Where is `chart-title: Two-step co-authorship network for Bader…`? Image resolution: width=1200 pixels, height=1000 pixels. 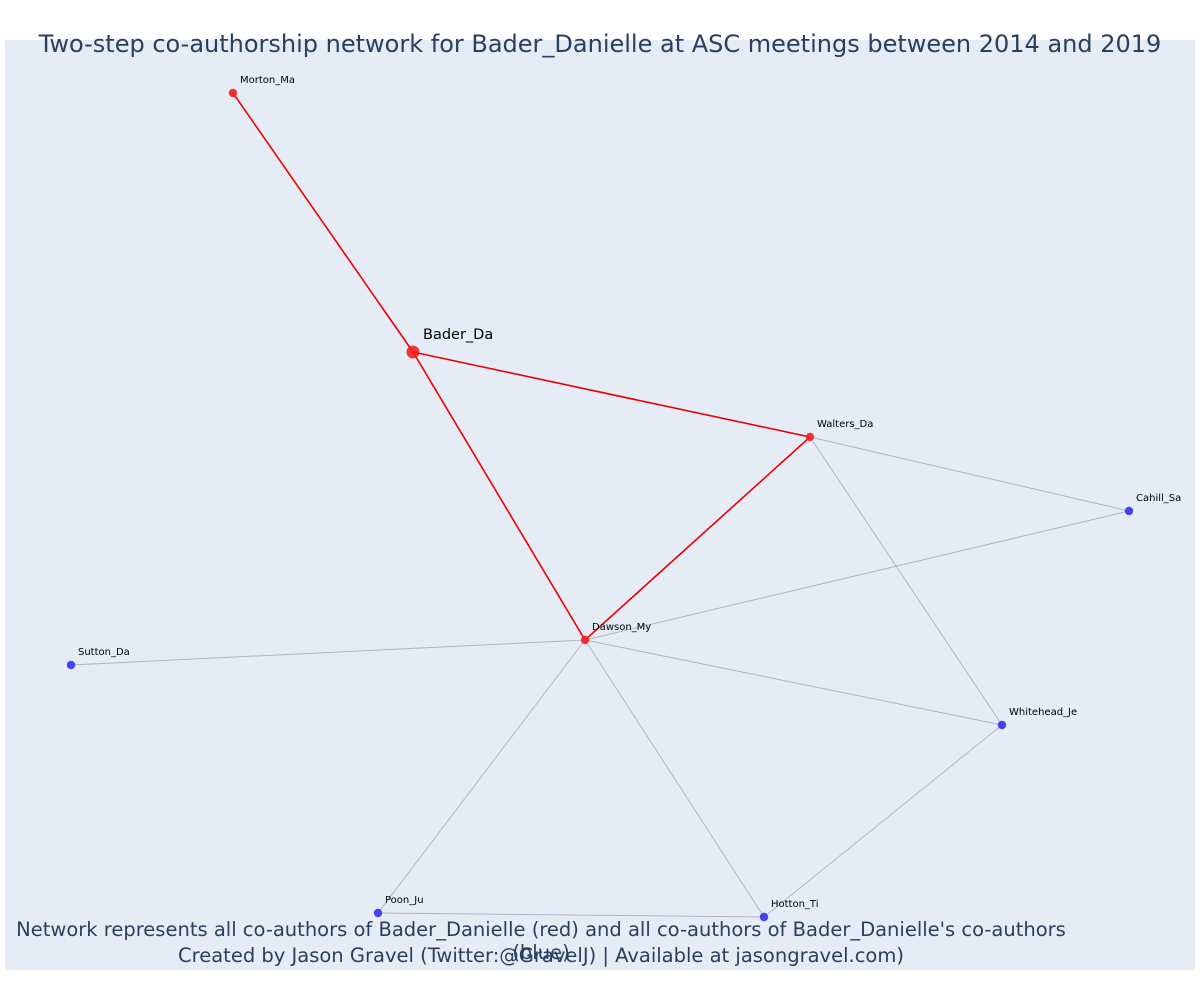
chart-title: Two-step co-authorship network for Bader… is located at coordinates (600, 44).